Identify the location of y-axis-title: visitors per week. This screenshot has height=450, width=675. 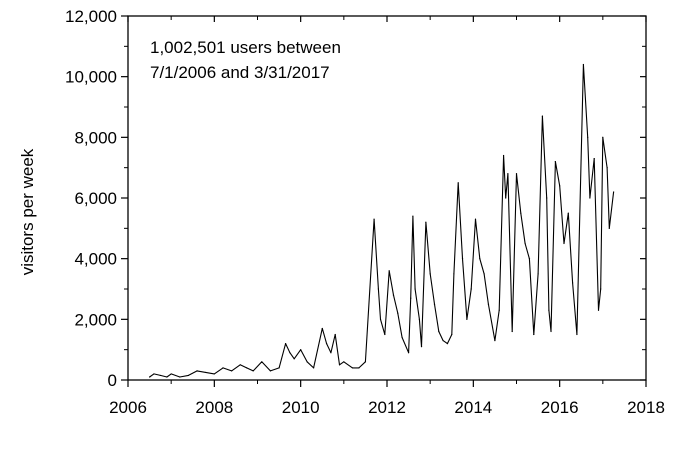
(27, 211).